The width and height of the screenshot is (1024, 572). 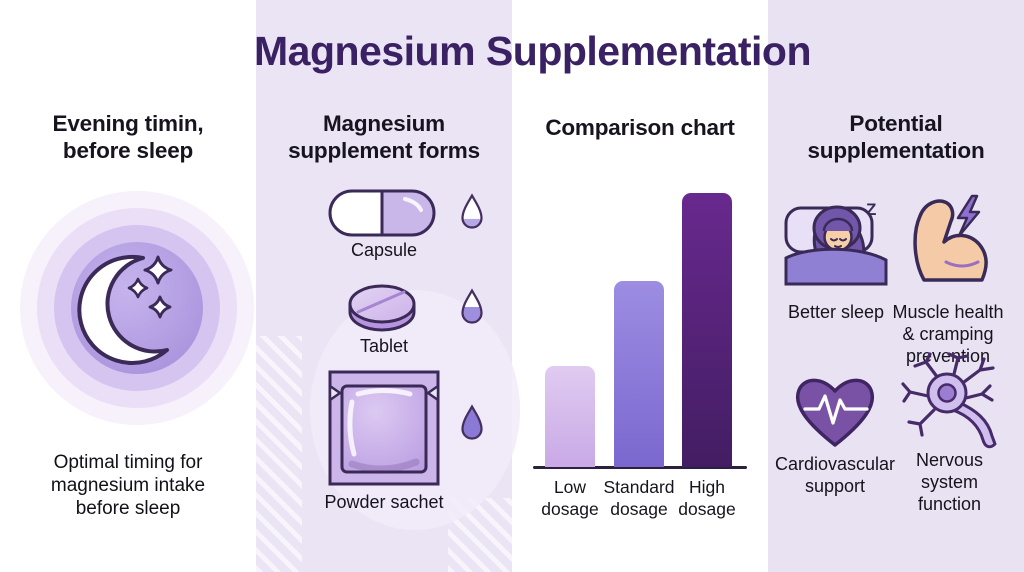 What do you see at coordinates (896, 123) in the screenshot?
I see `header-line: Potential` at bounding box center [896, 123].